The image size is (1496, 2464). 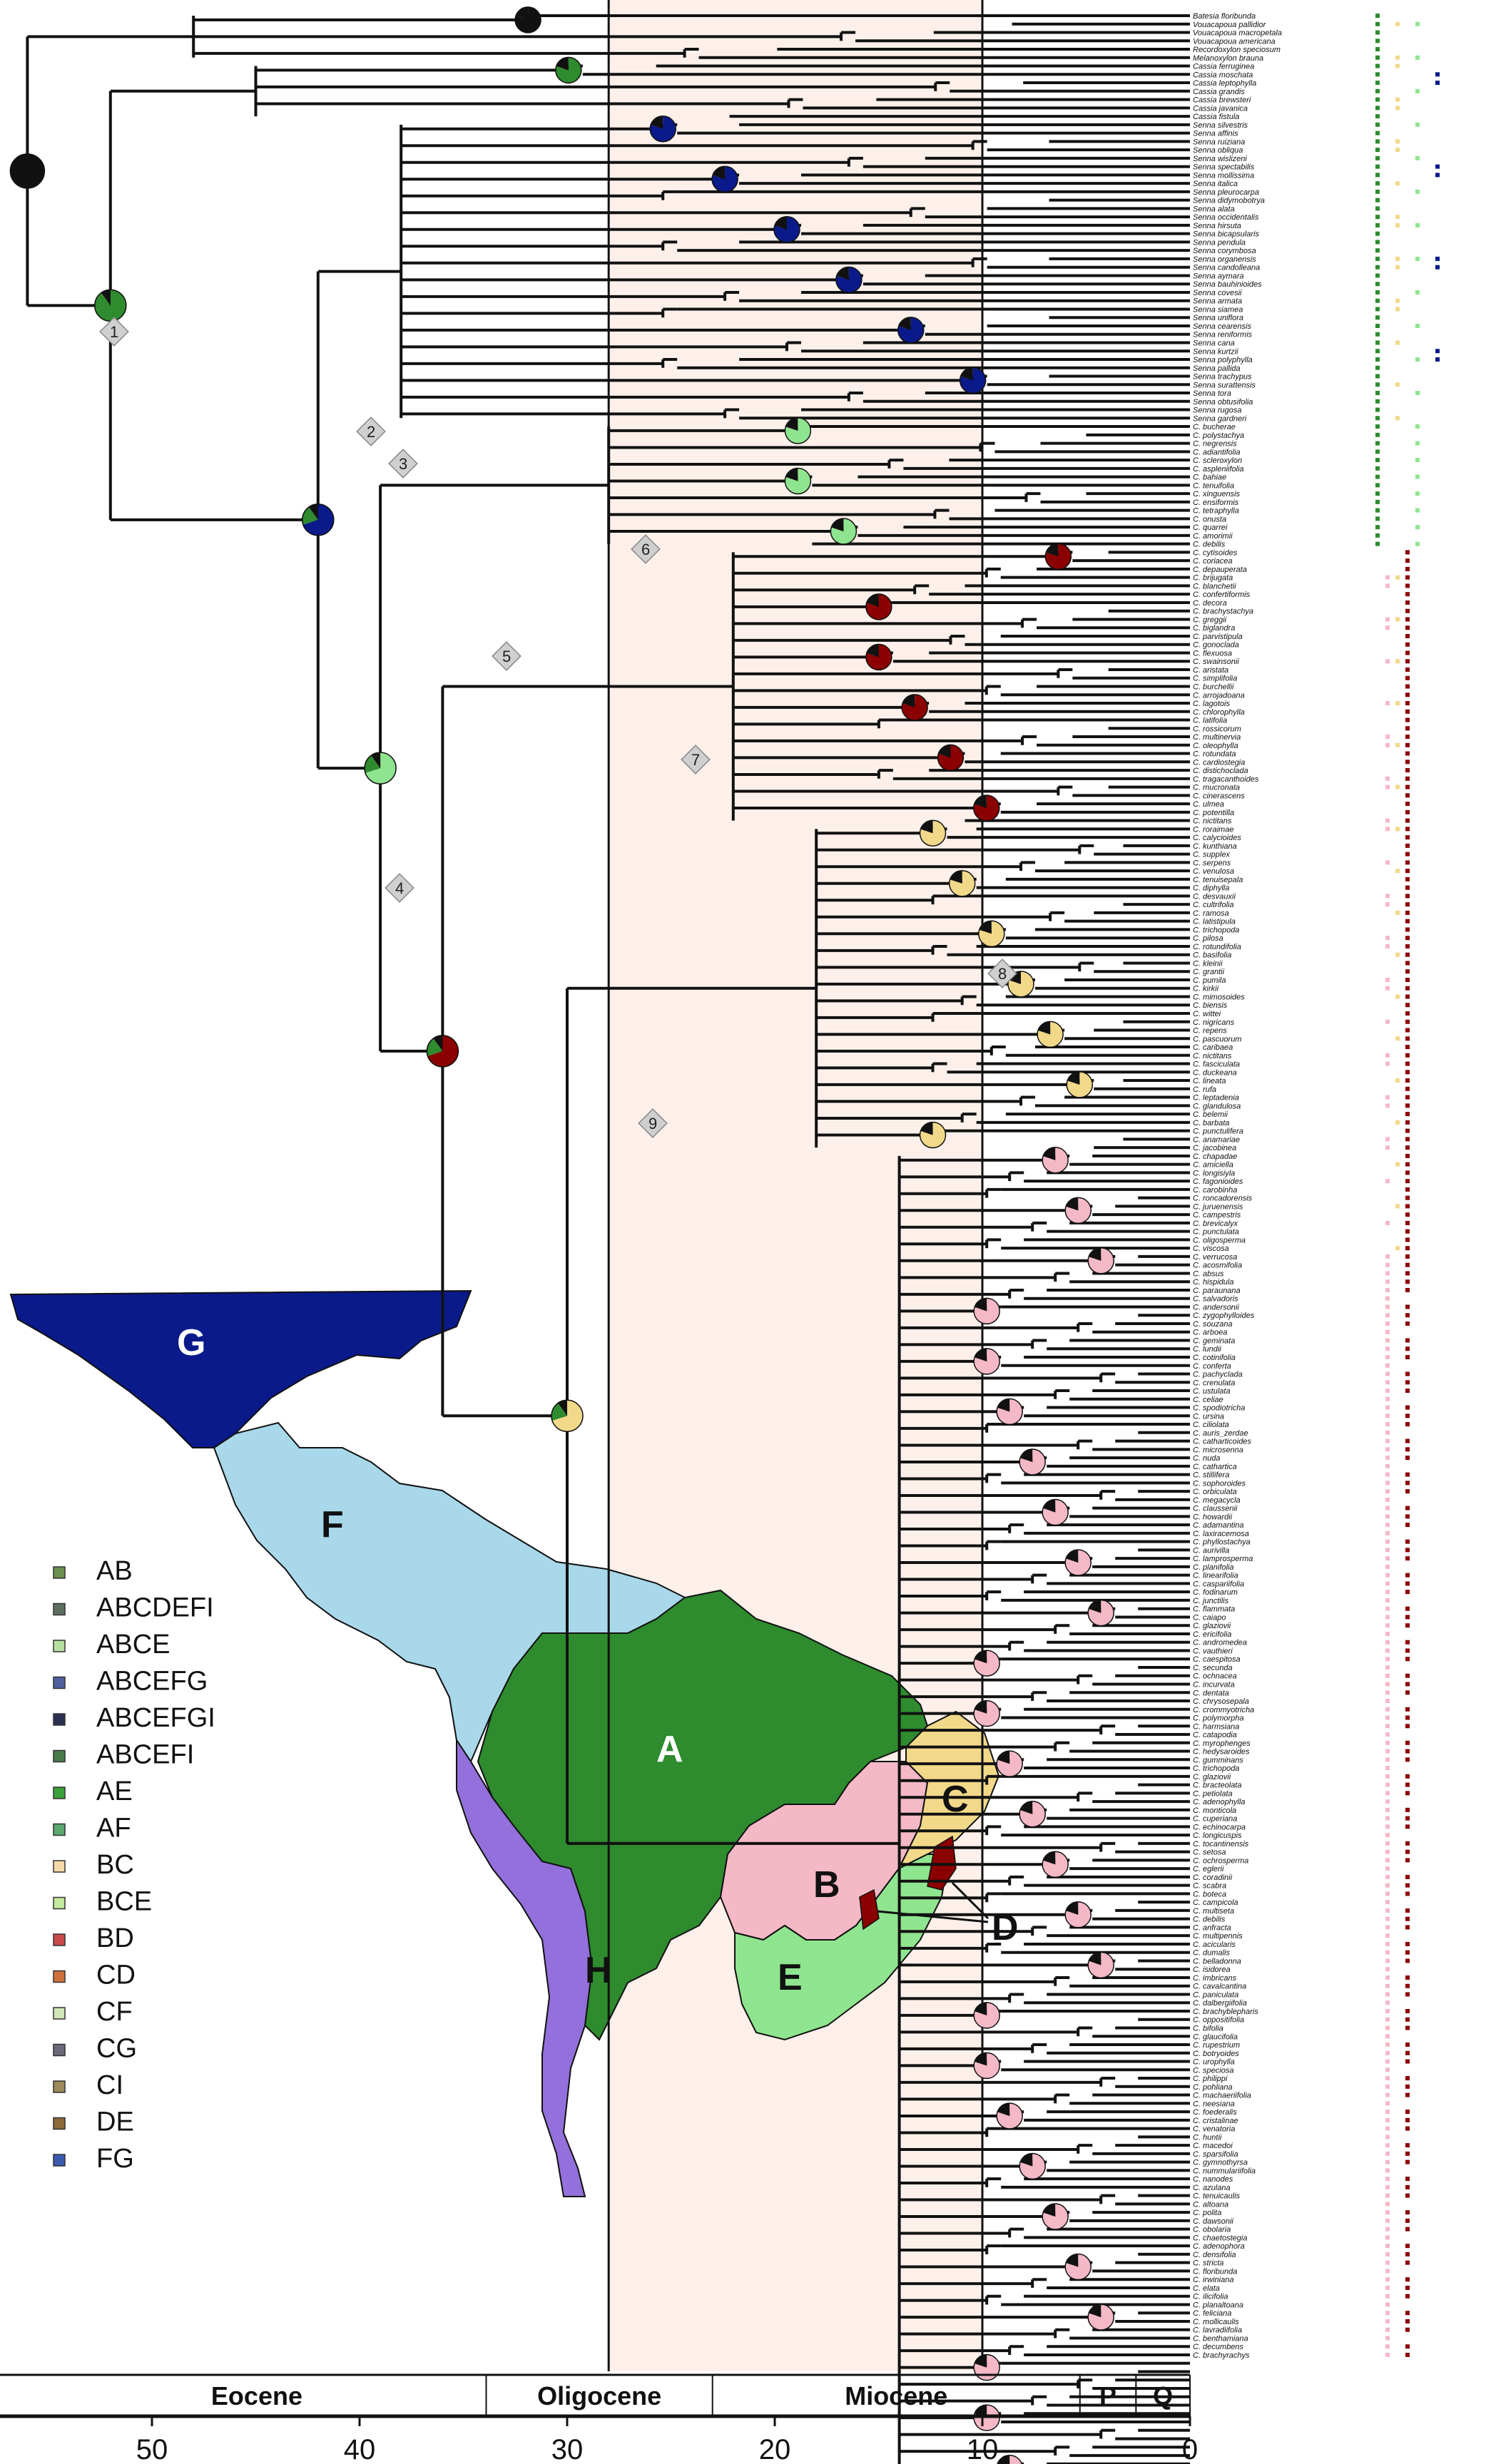 What do you see at coordinates (152, 2449) in the screenshot?
I see `tick-label: 50` at bounding box center [152, 2449].